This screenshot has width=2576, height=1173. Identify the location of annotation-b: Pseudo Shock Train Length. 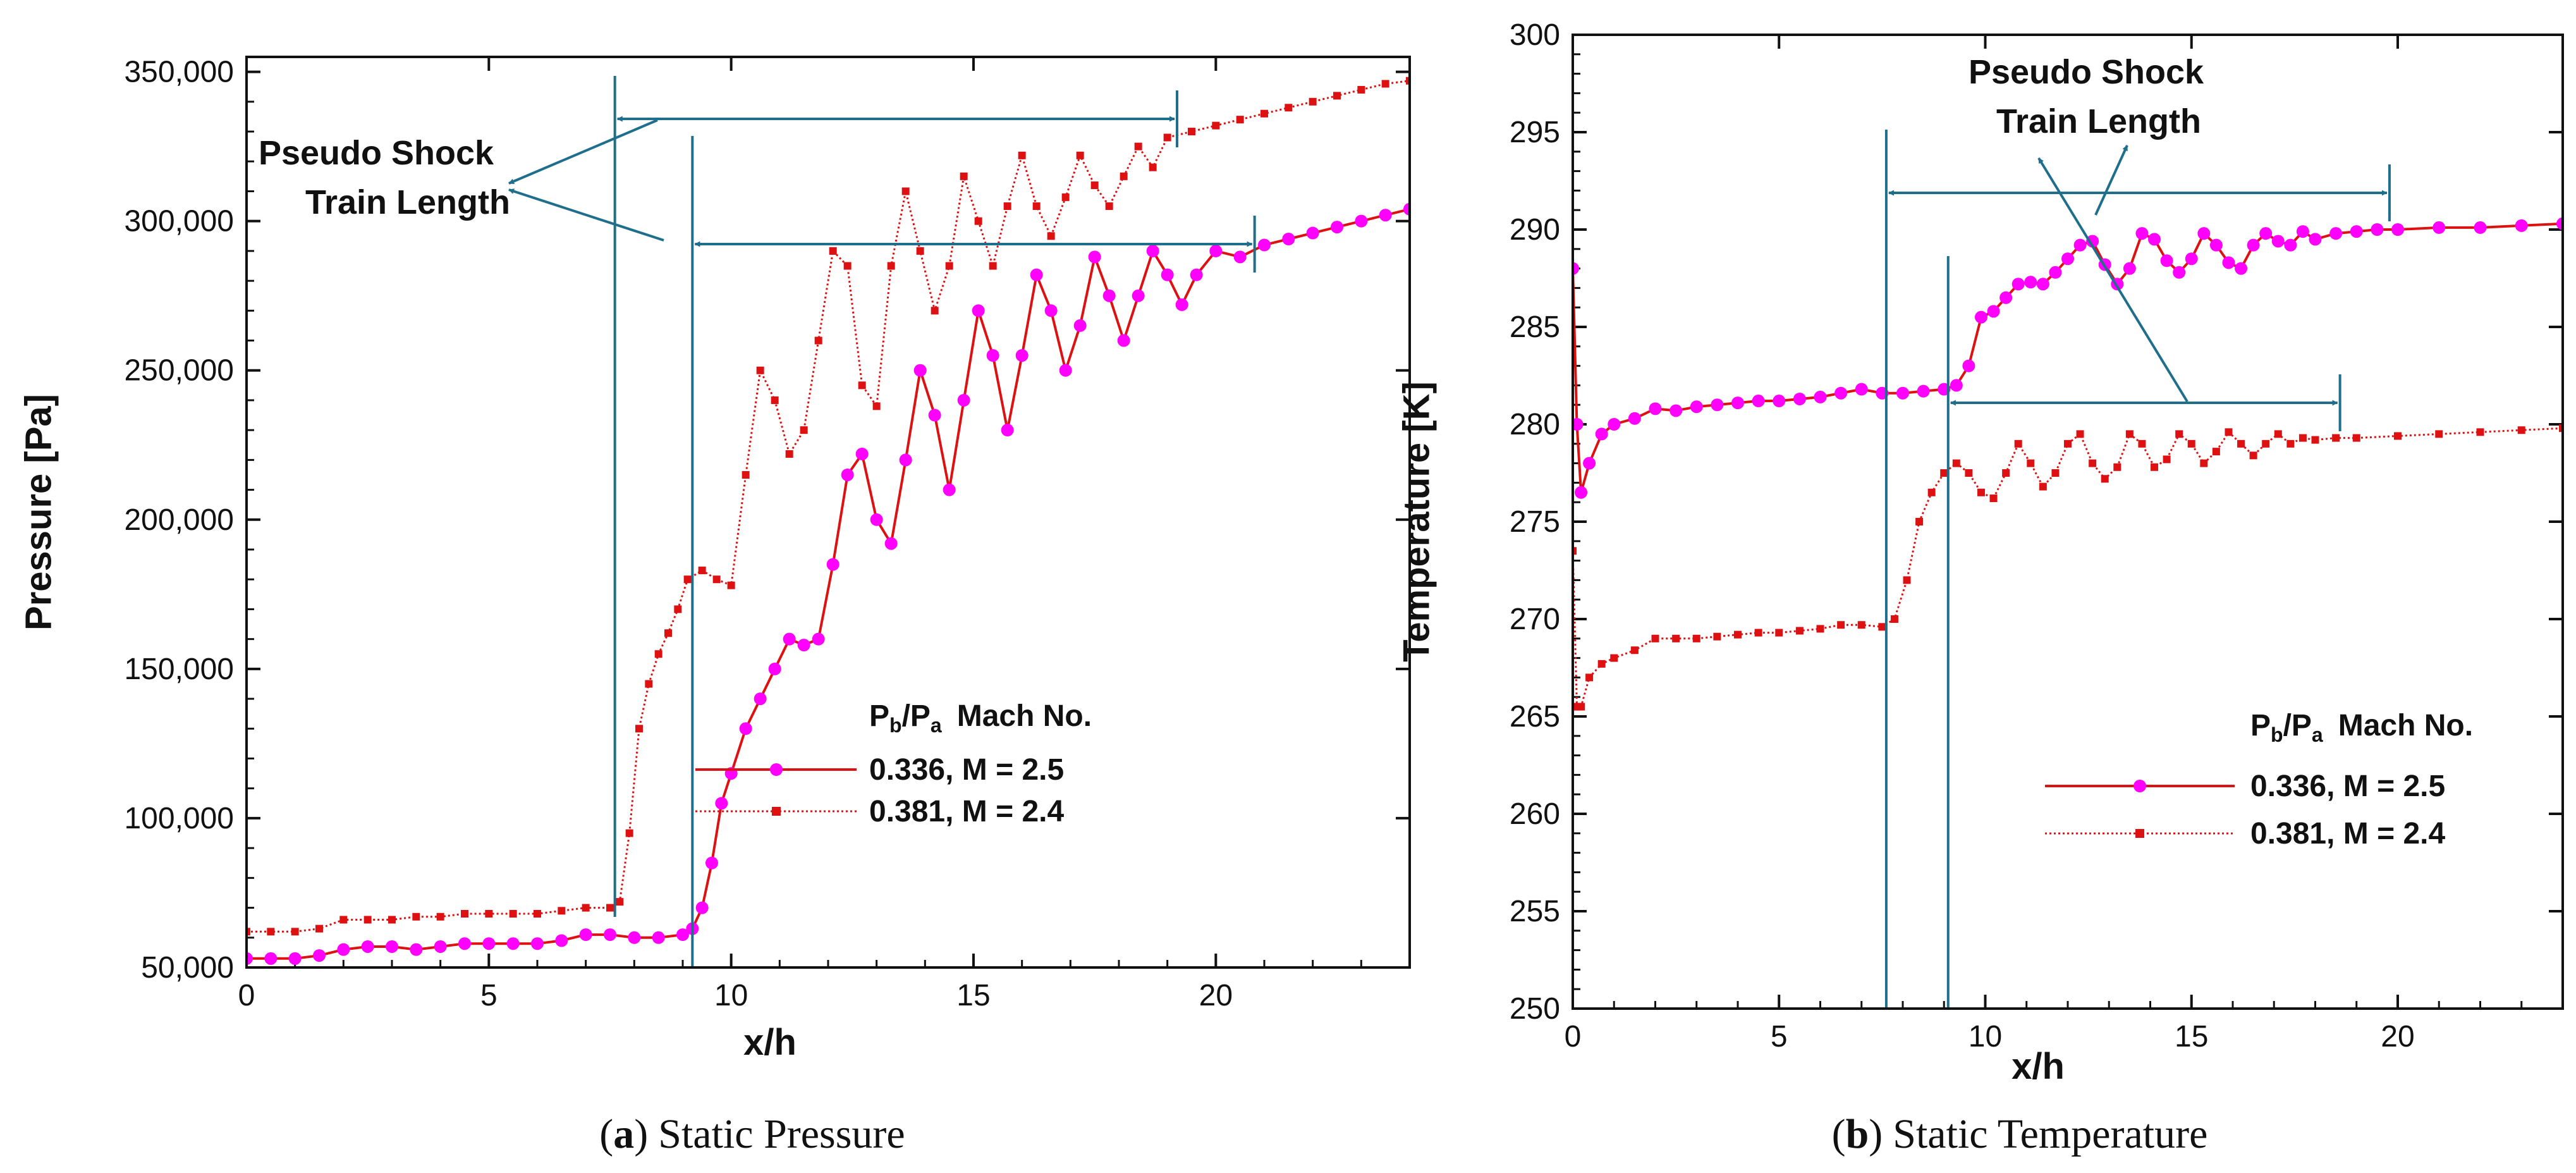
(2086, 228).